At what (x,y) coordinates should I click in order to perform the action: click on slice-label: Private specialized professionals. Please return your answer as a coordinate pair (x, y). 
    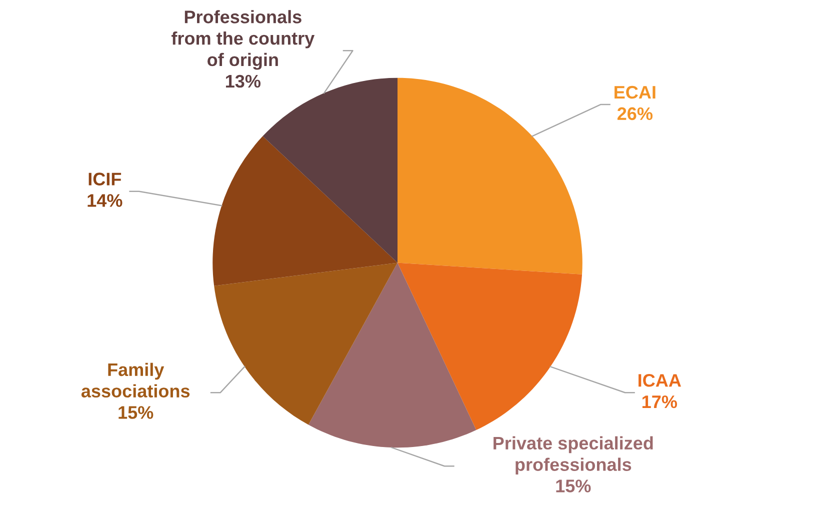
    Looking at the image, I should click on (573, 455).